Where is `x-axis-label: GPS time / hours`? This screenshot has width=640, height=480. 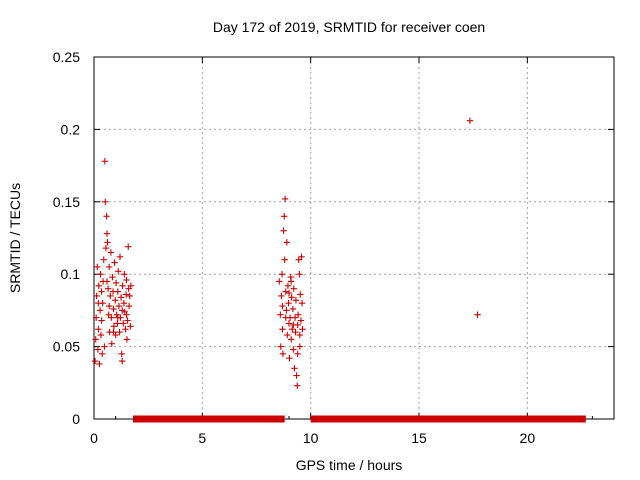
x-axis-label: GPS time / hours is located at coordinates (349, 465).